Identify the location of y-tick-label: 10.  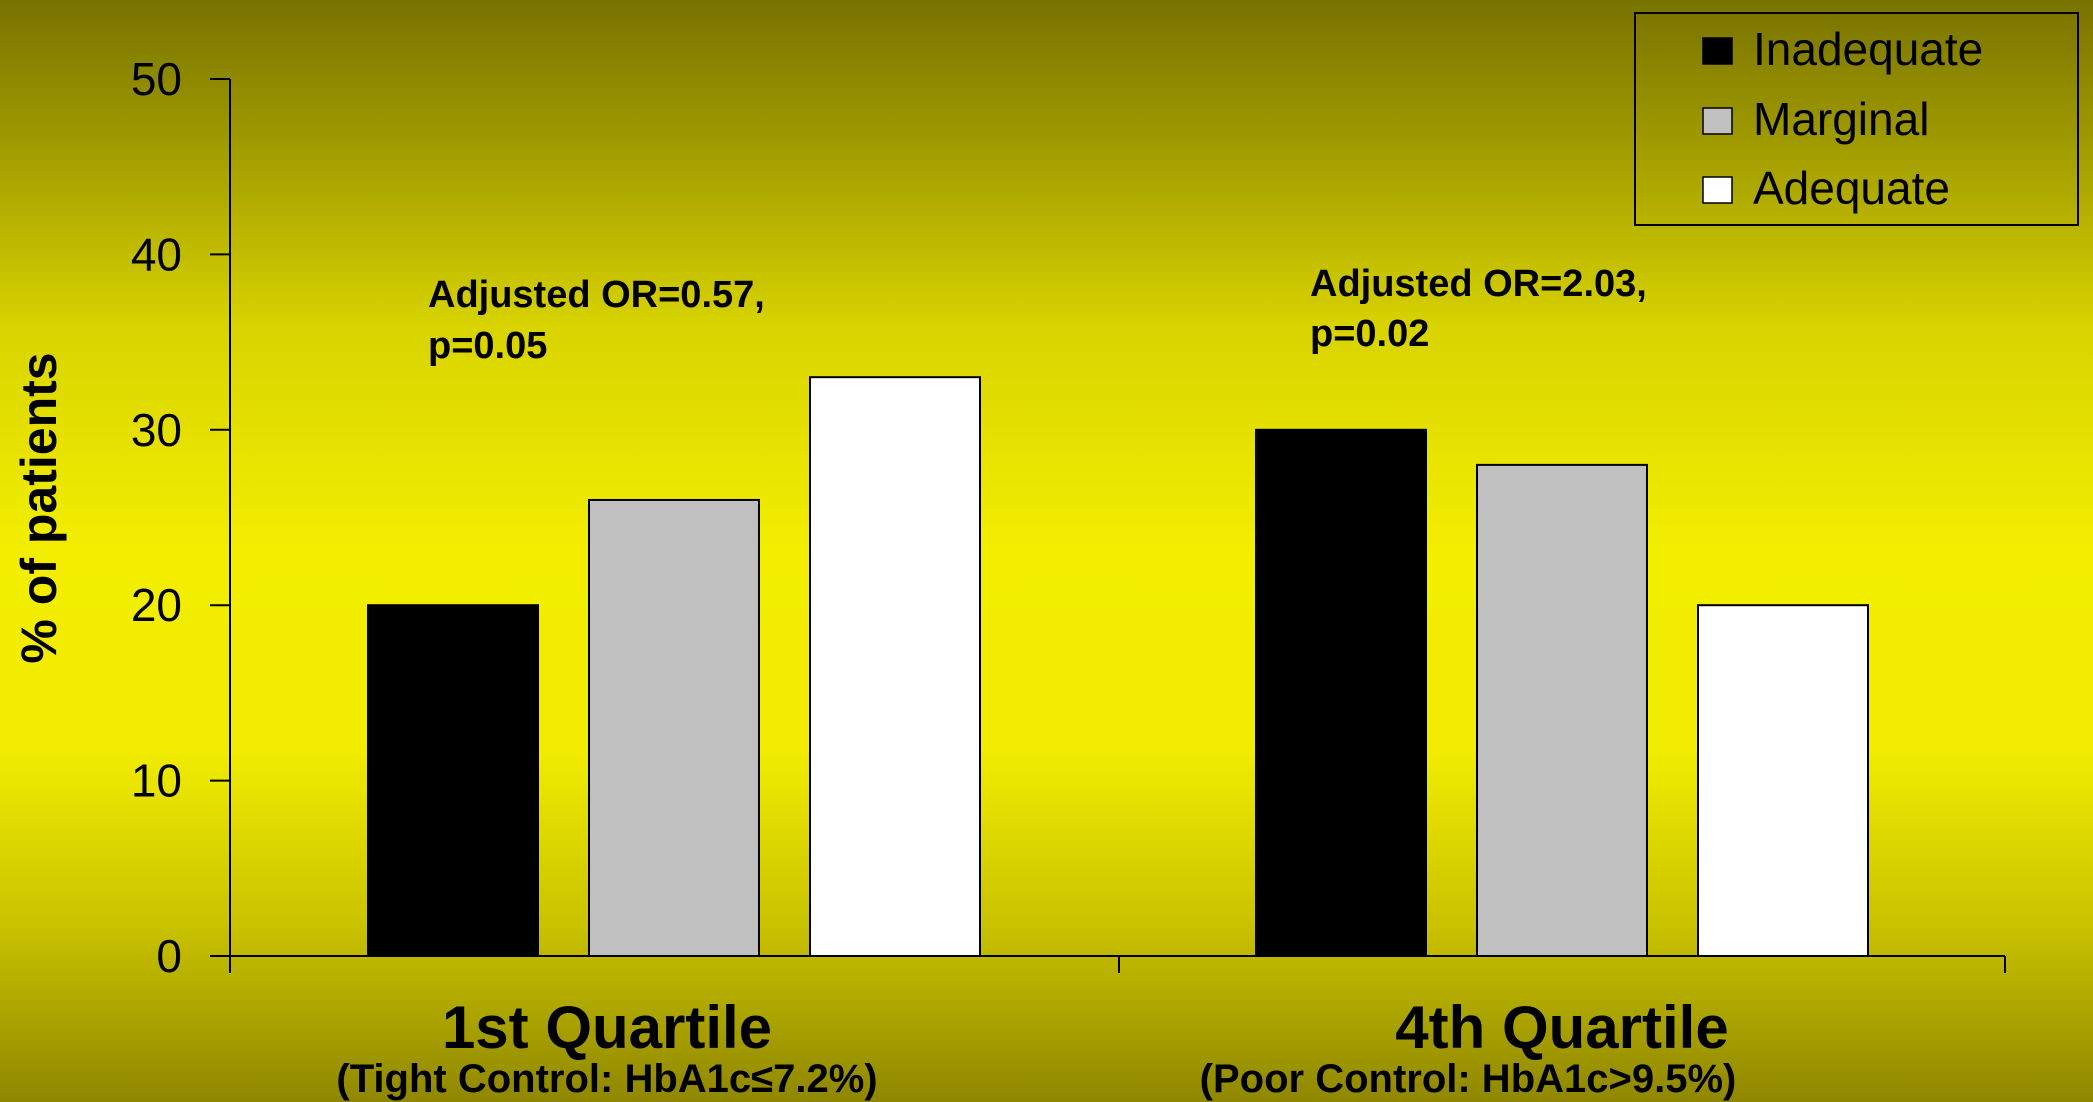
(156, 781).